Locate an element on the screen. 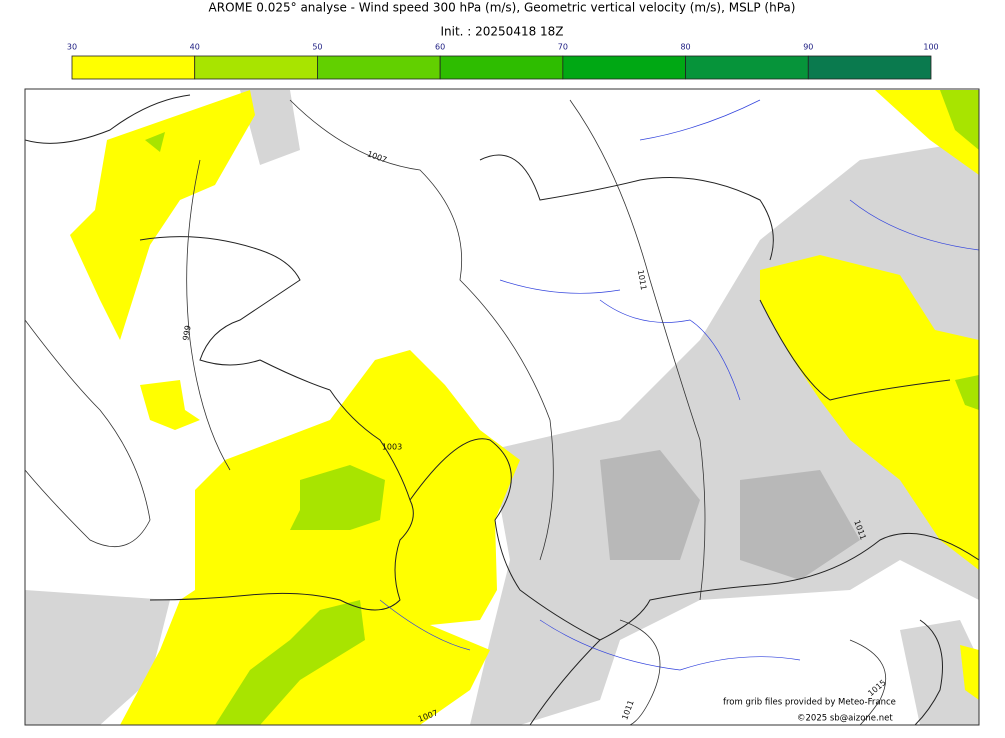 The height and width of the screenshot is (738, 1005). credit-source: from grib files provided by Meteo-France is located at coordinates (809, 703).